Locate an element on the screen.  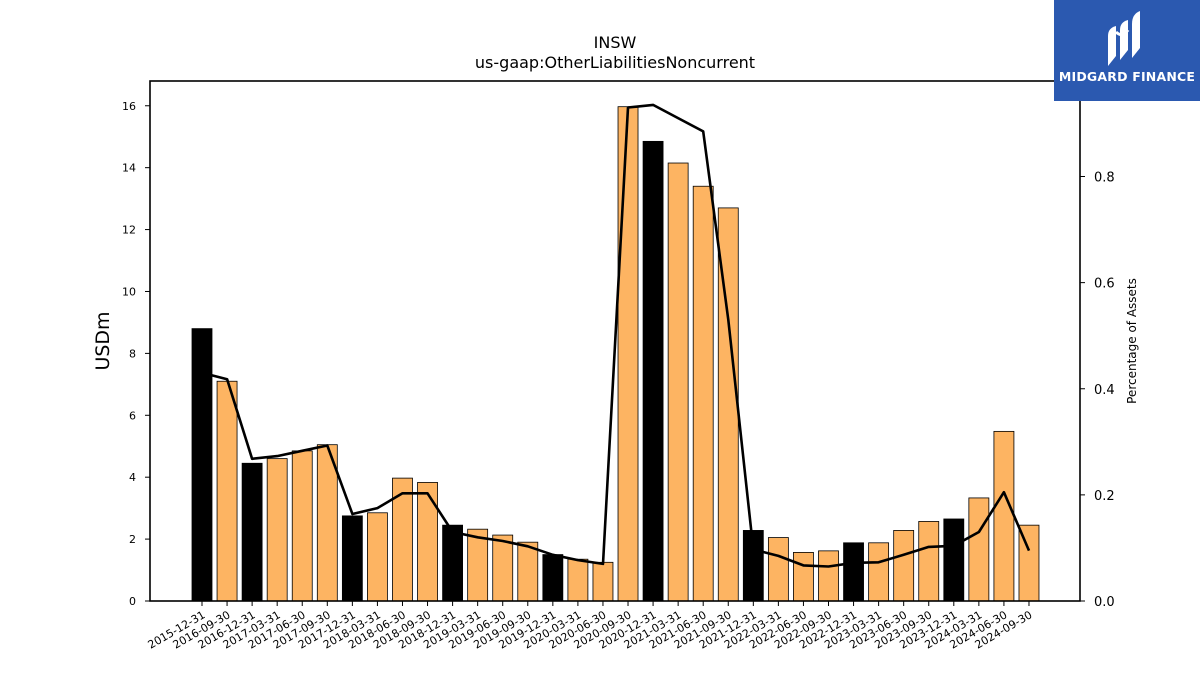
y2-tick-label: 0.0 is located at coordinates (1104, 602).